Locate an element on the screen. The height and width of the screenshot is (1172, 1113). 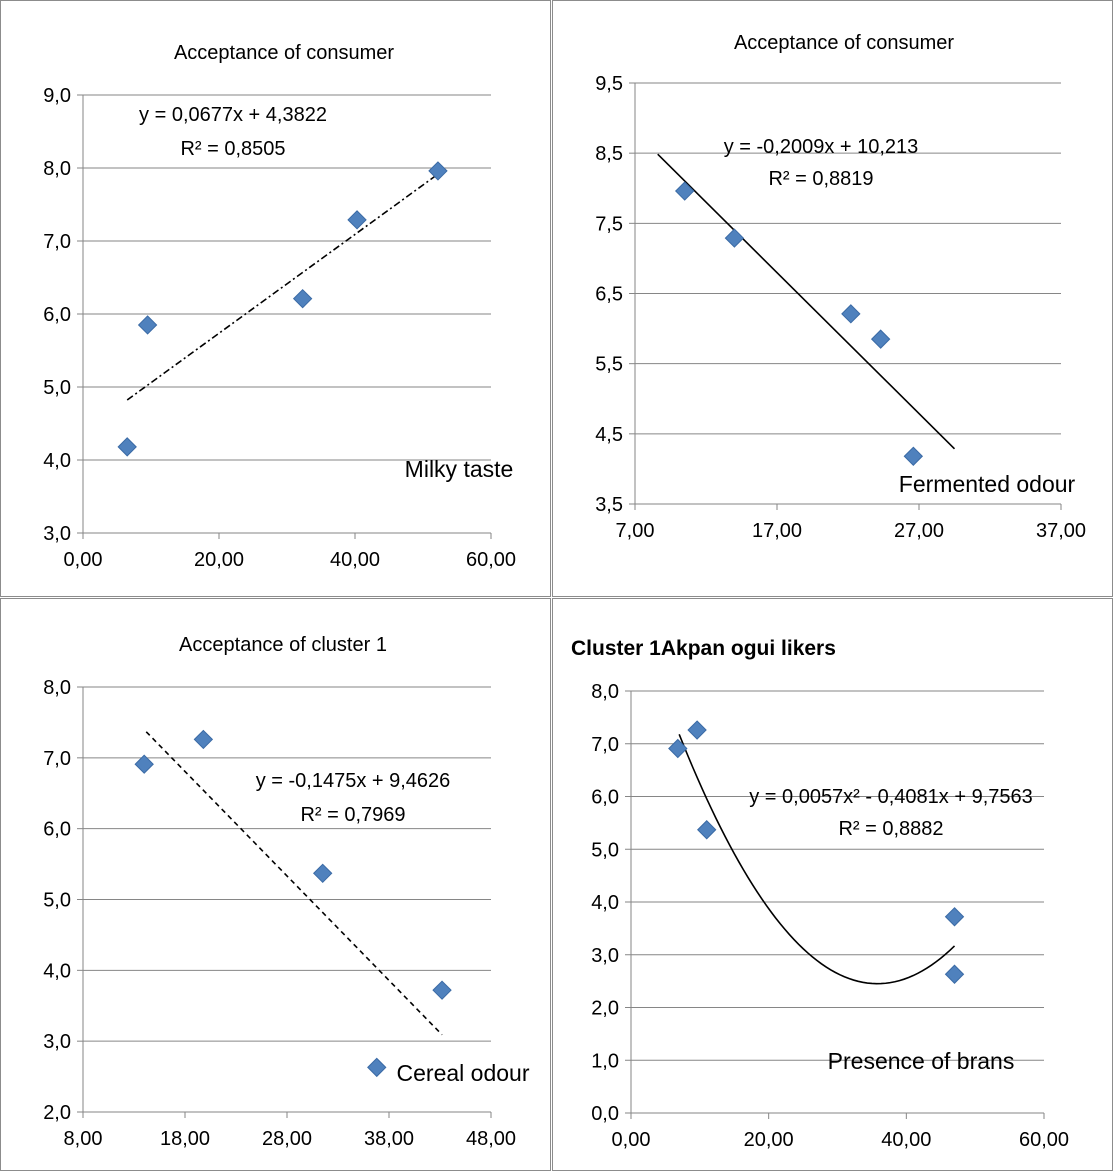
r-squared-label: R² = 0,8882 is located at coordinates (890, 829).